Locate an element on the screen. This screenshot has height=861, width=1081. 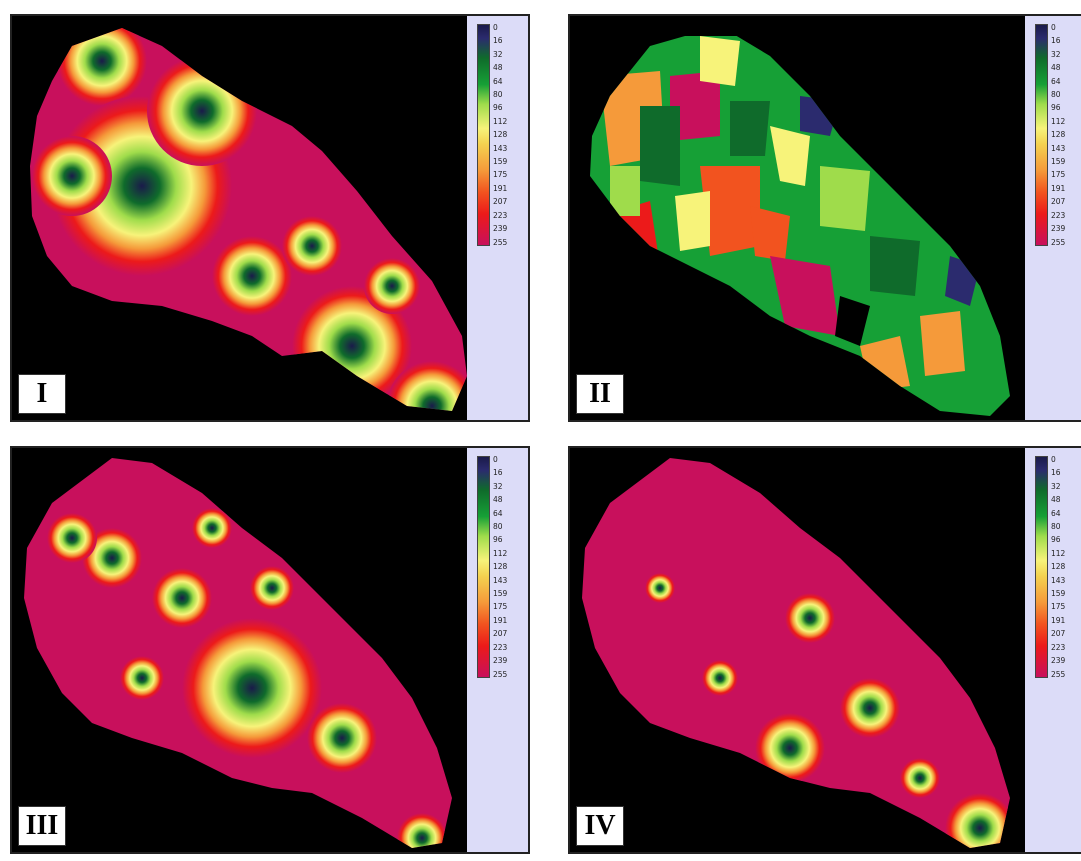
panel-label-iv: IV is located at coordinates (600, 826).